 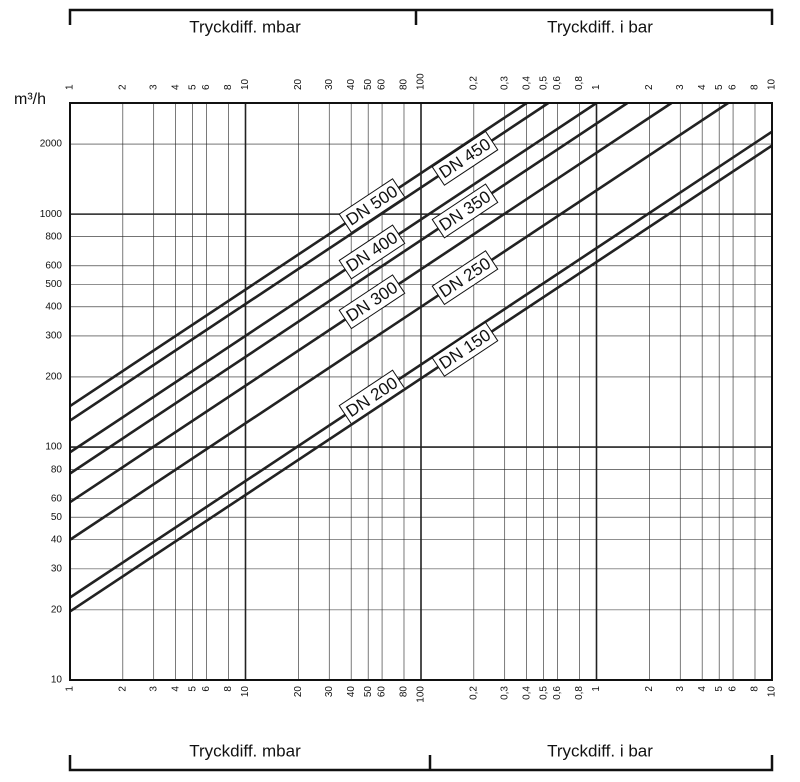 I want to click on x-tick-label-top: 0,4, so click(x=526, y=83).